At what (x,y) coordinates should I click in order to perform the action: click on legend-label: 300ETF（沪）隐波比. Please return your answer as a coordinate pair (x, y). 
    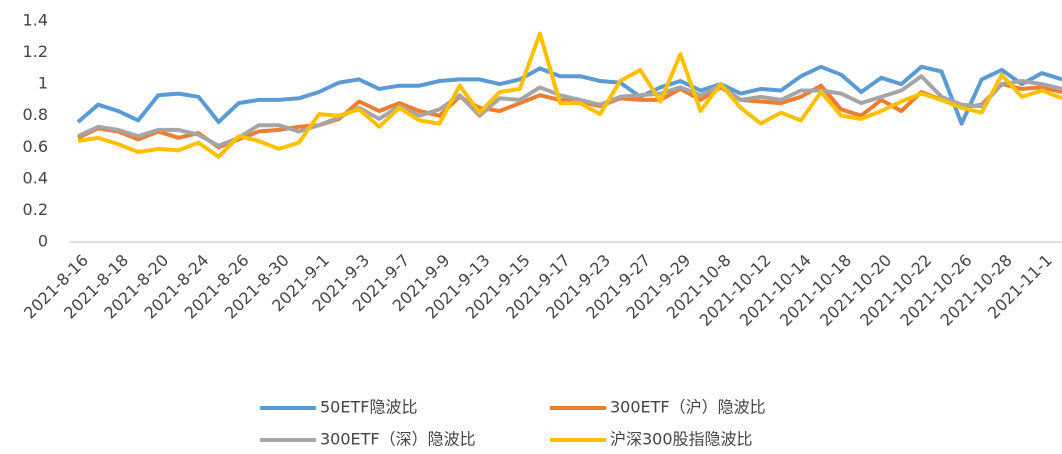
    Looking at the image, I should click on (688, 407).